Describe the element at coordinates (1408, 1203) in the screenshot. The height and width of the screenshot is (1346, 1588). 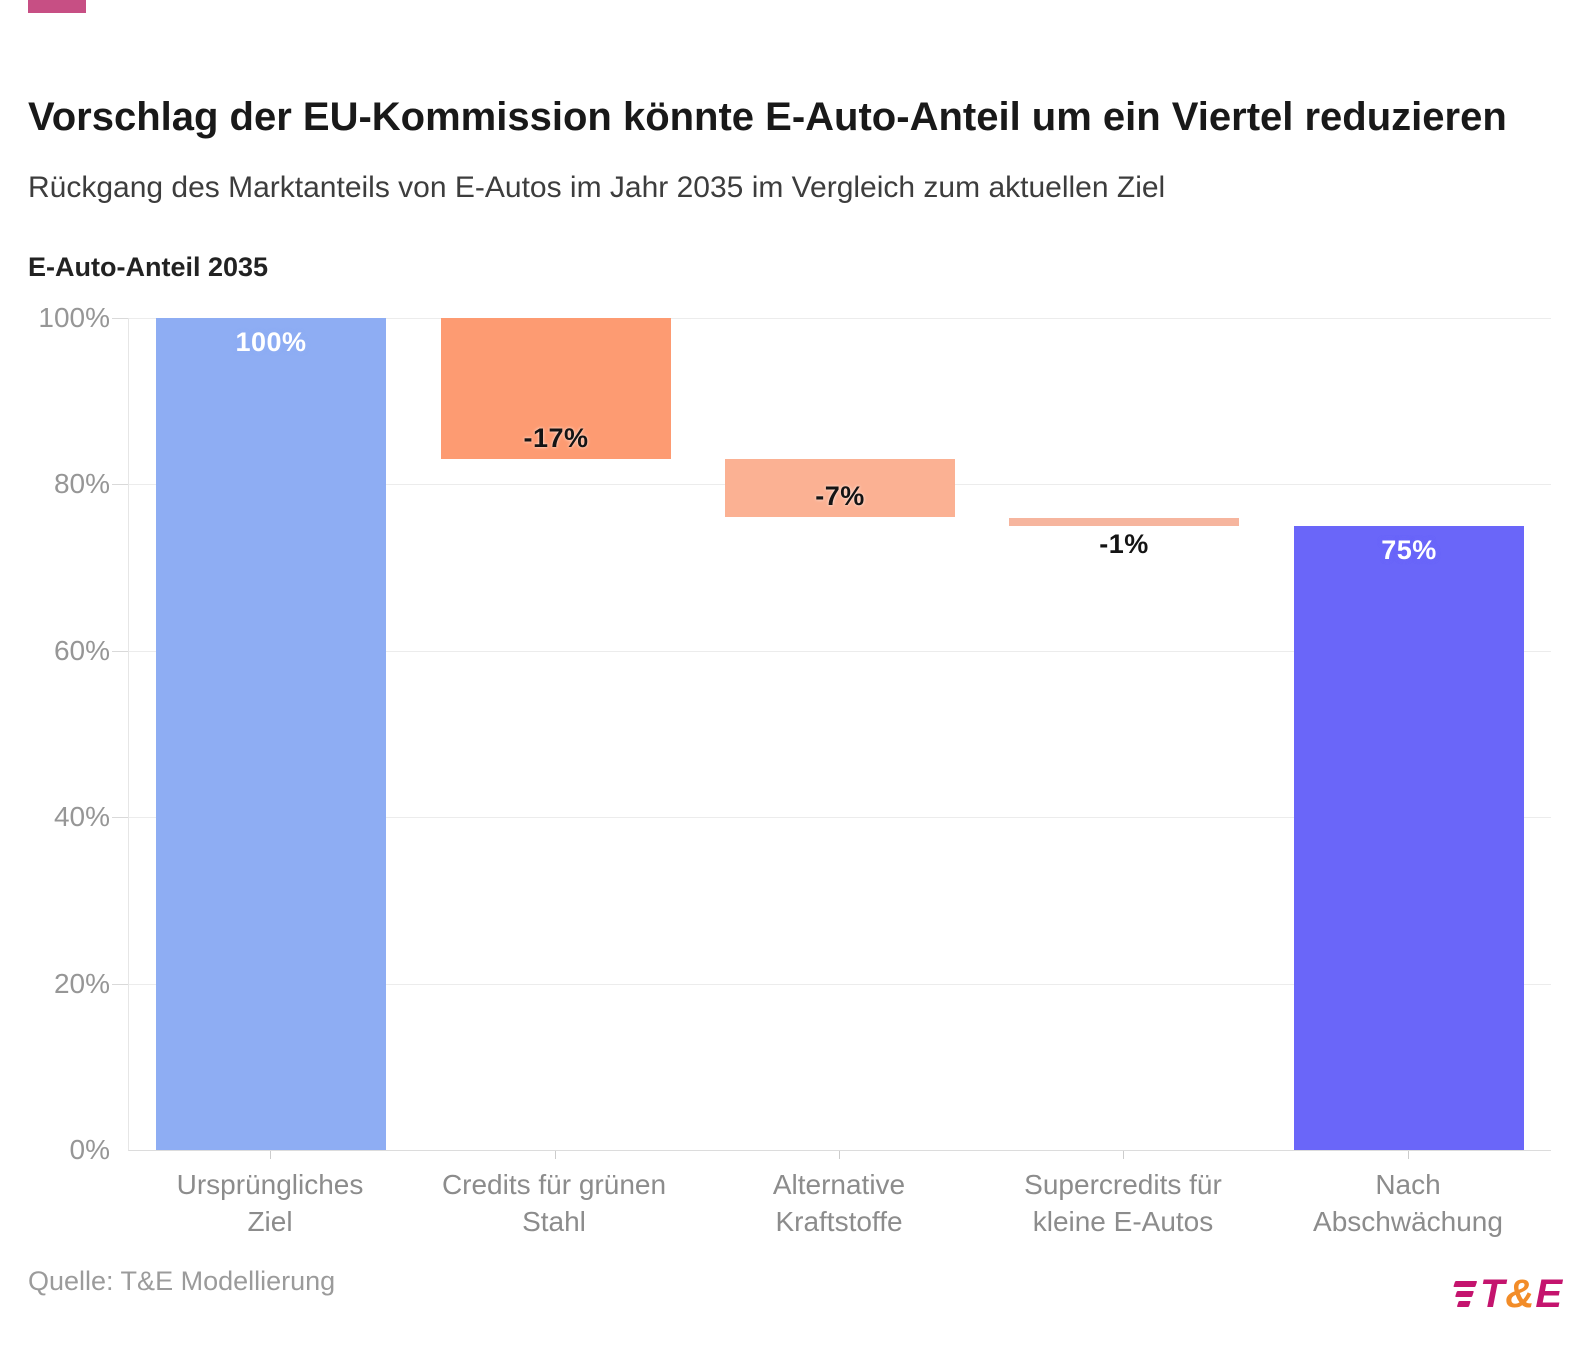
I see `x-category-label: Nach Abschwächung` at that location.